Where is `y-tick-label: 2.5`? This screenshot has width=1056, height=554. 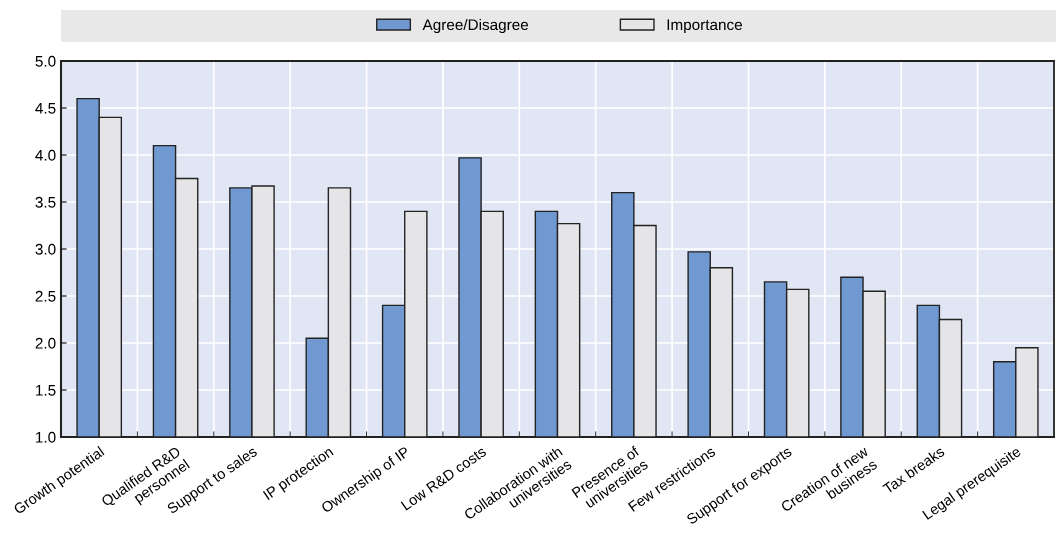 y-tick-label: 2.5 is located at coordinates (45, 296).